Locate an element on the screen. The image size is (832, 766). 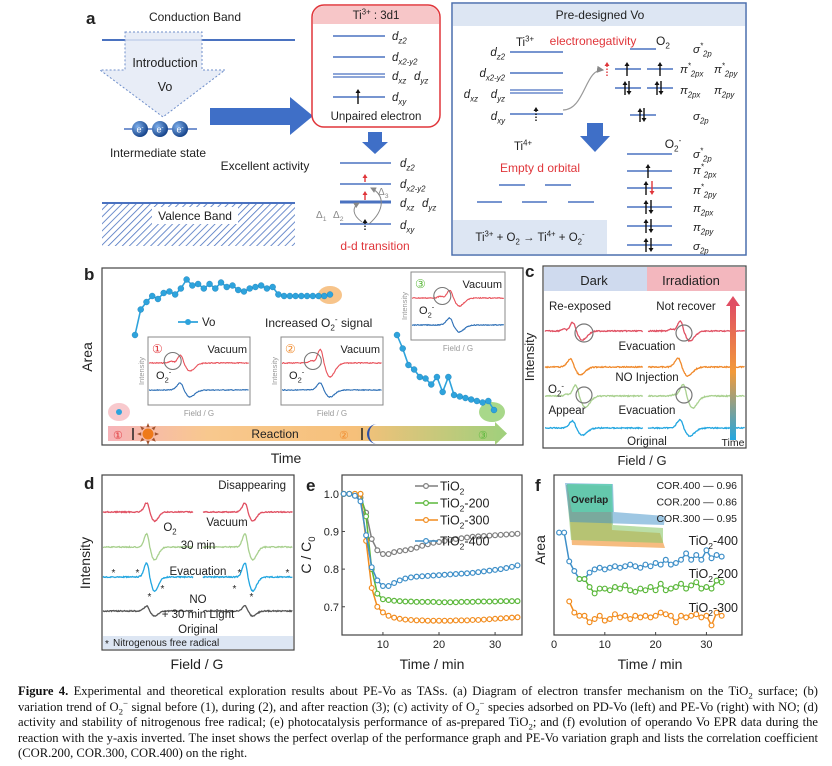
ti3-label: Ti3+​ is located at coordinates (525, 41).